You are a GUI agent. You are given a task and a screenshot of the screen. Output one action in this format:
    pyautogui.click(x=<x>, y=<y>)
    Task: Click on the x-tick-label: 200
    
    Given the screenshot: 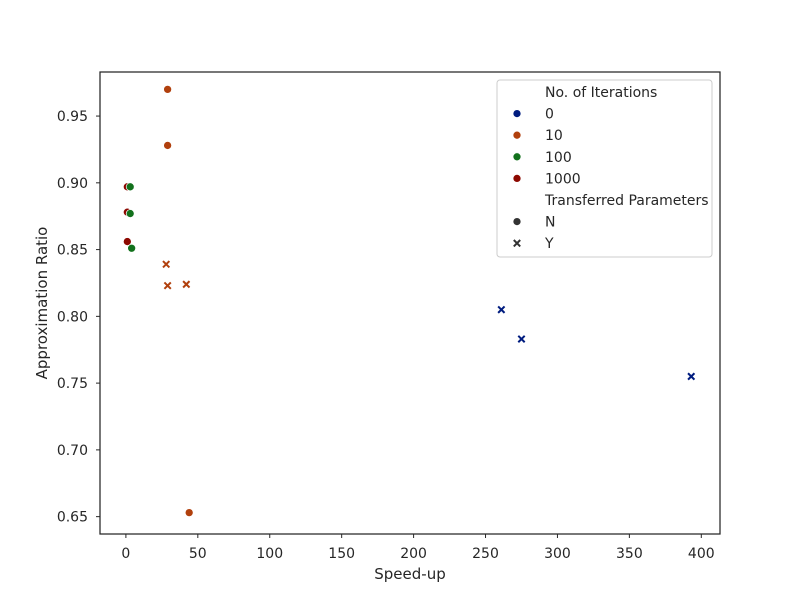 What is the action you would take?
    pyautogui.click(x=413, y=554)
    